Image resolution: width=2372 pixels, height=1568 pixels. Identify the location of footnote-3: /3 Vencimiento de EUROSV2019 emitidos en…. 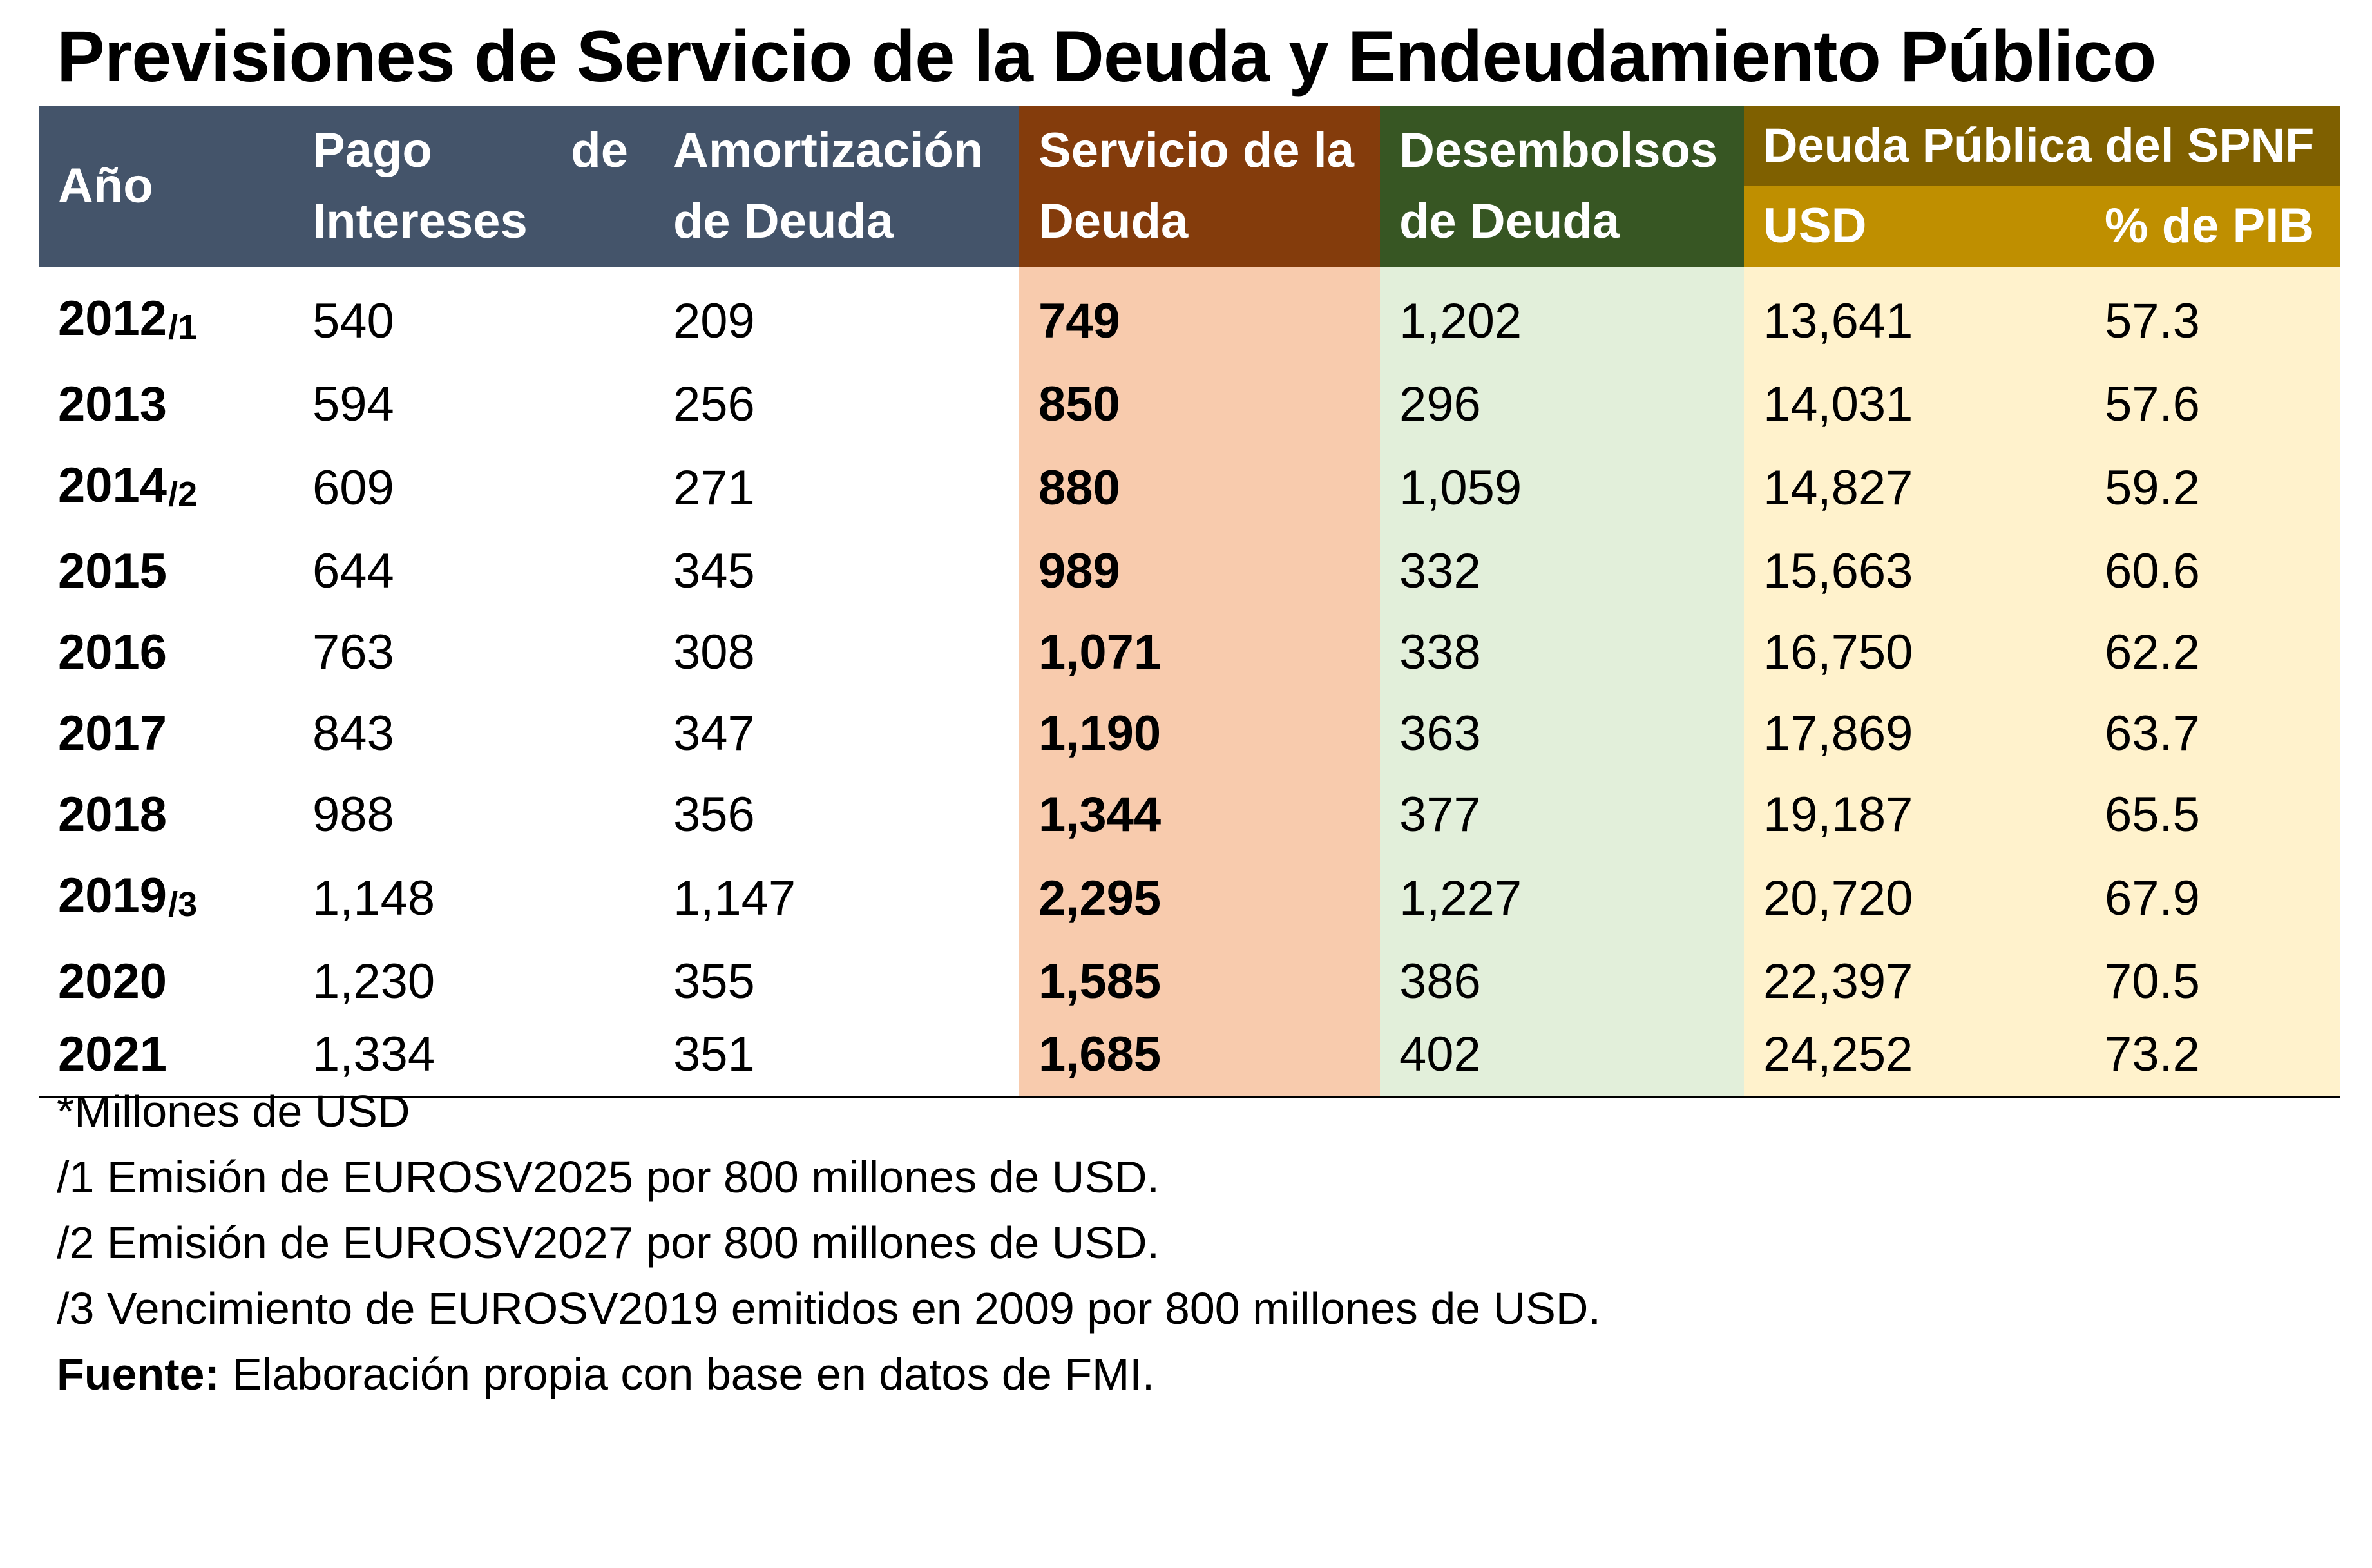
(829, 1308).